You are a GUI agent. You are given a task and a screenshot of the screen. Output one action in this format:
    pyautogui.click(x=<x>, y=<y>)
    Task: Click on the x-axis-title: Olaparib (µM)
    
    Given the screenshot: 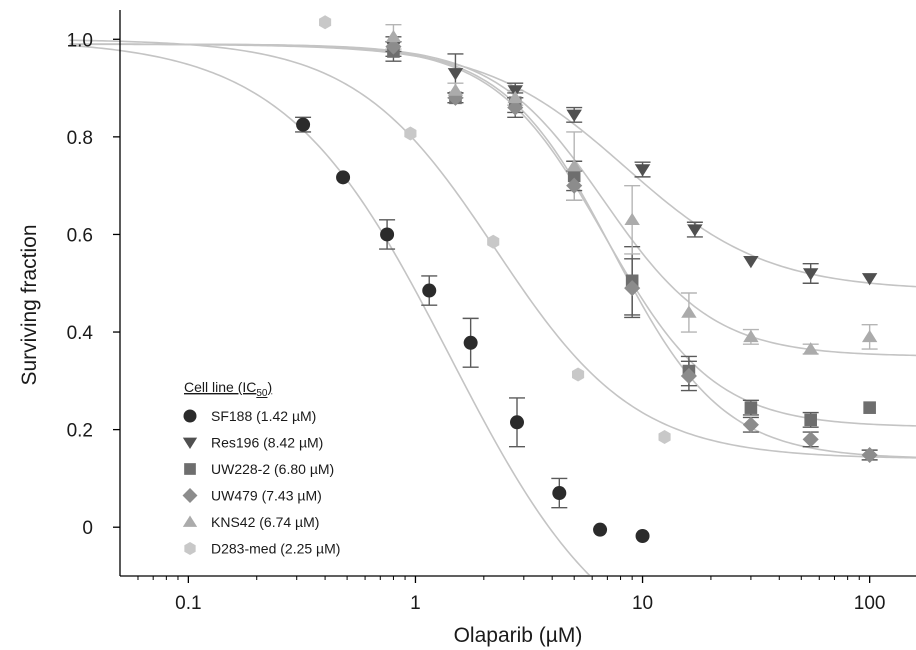 What is the action you would take?
    pyautogui.click(x=518, y=635)
    